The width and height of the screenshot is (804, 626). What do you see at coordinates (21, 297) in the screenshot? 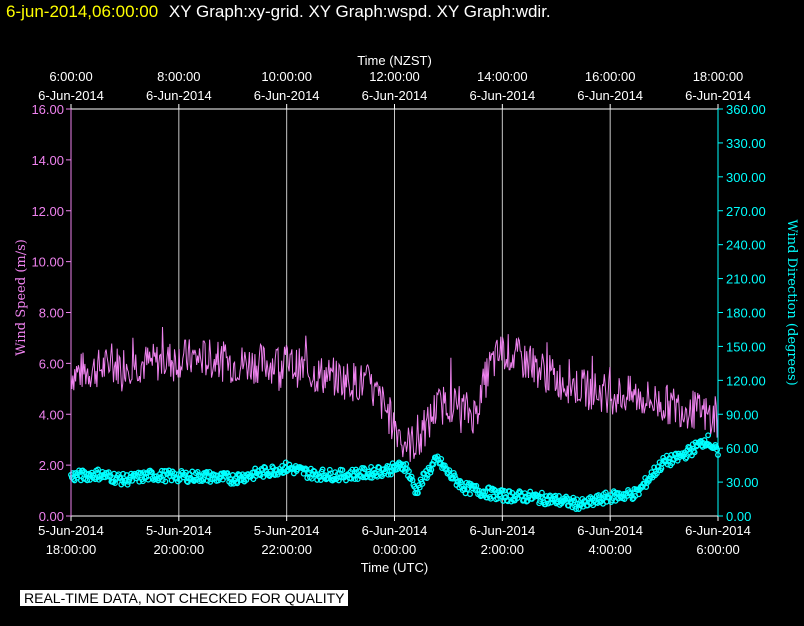
I see `left-axis-title: Wind Speed (m/s)` at bounding box center [21, 297].